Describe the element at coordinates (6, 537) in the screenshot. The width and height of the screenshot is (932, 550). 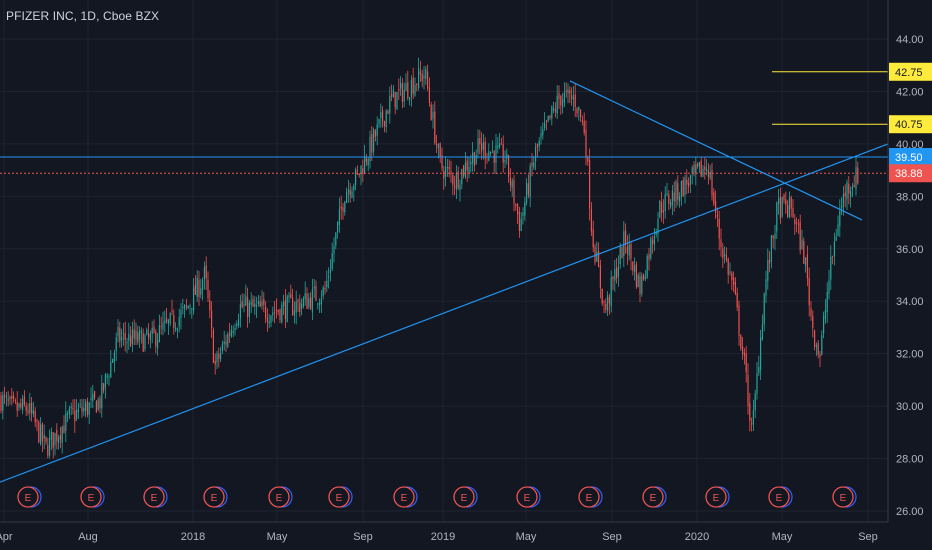
I see `x-tick-label: Apr` at that location.